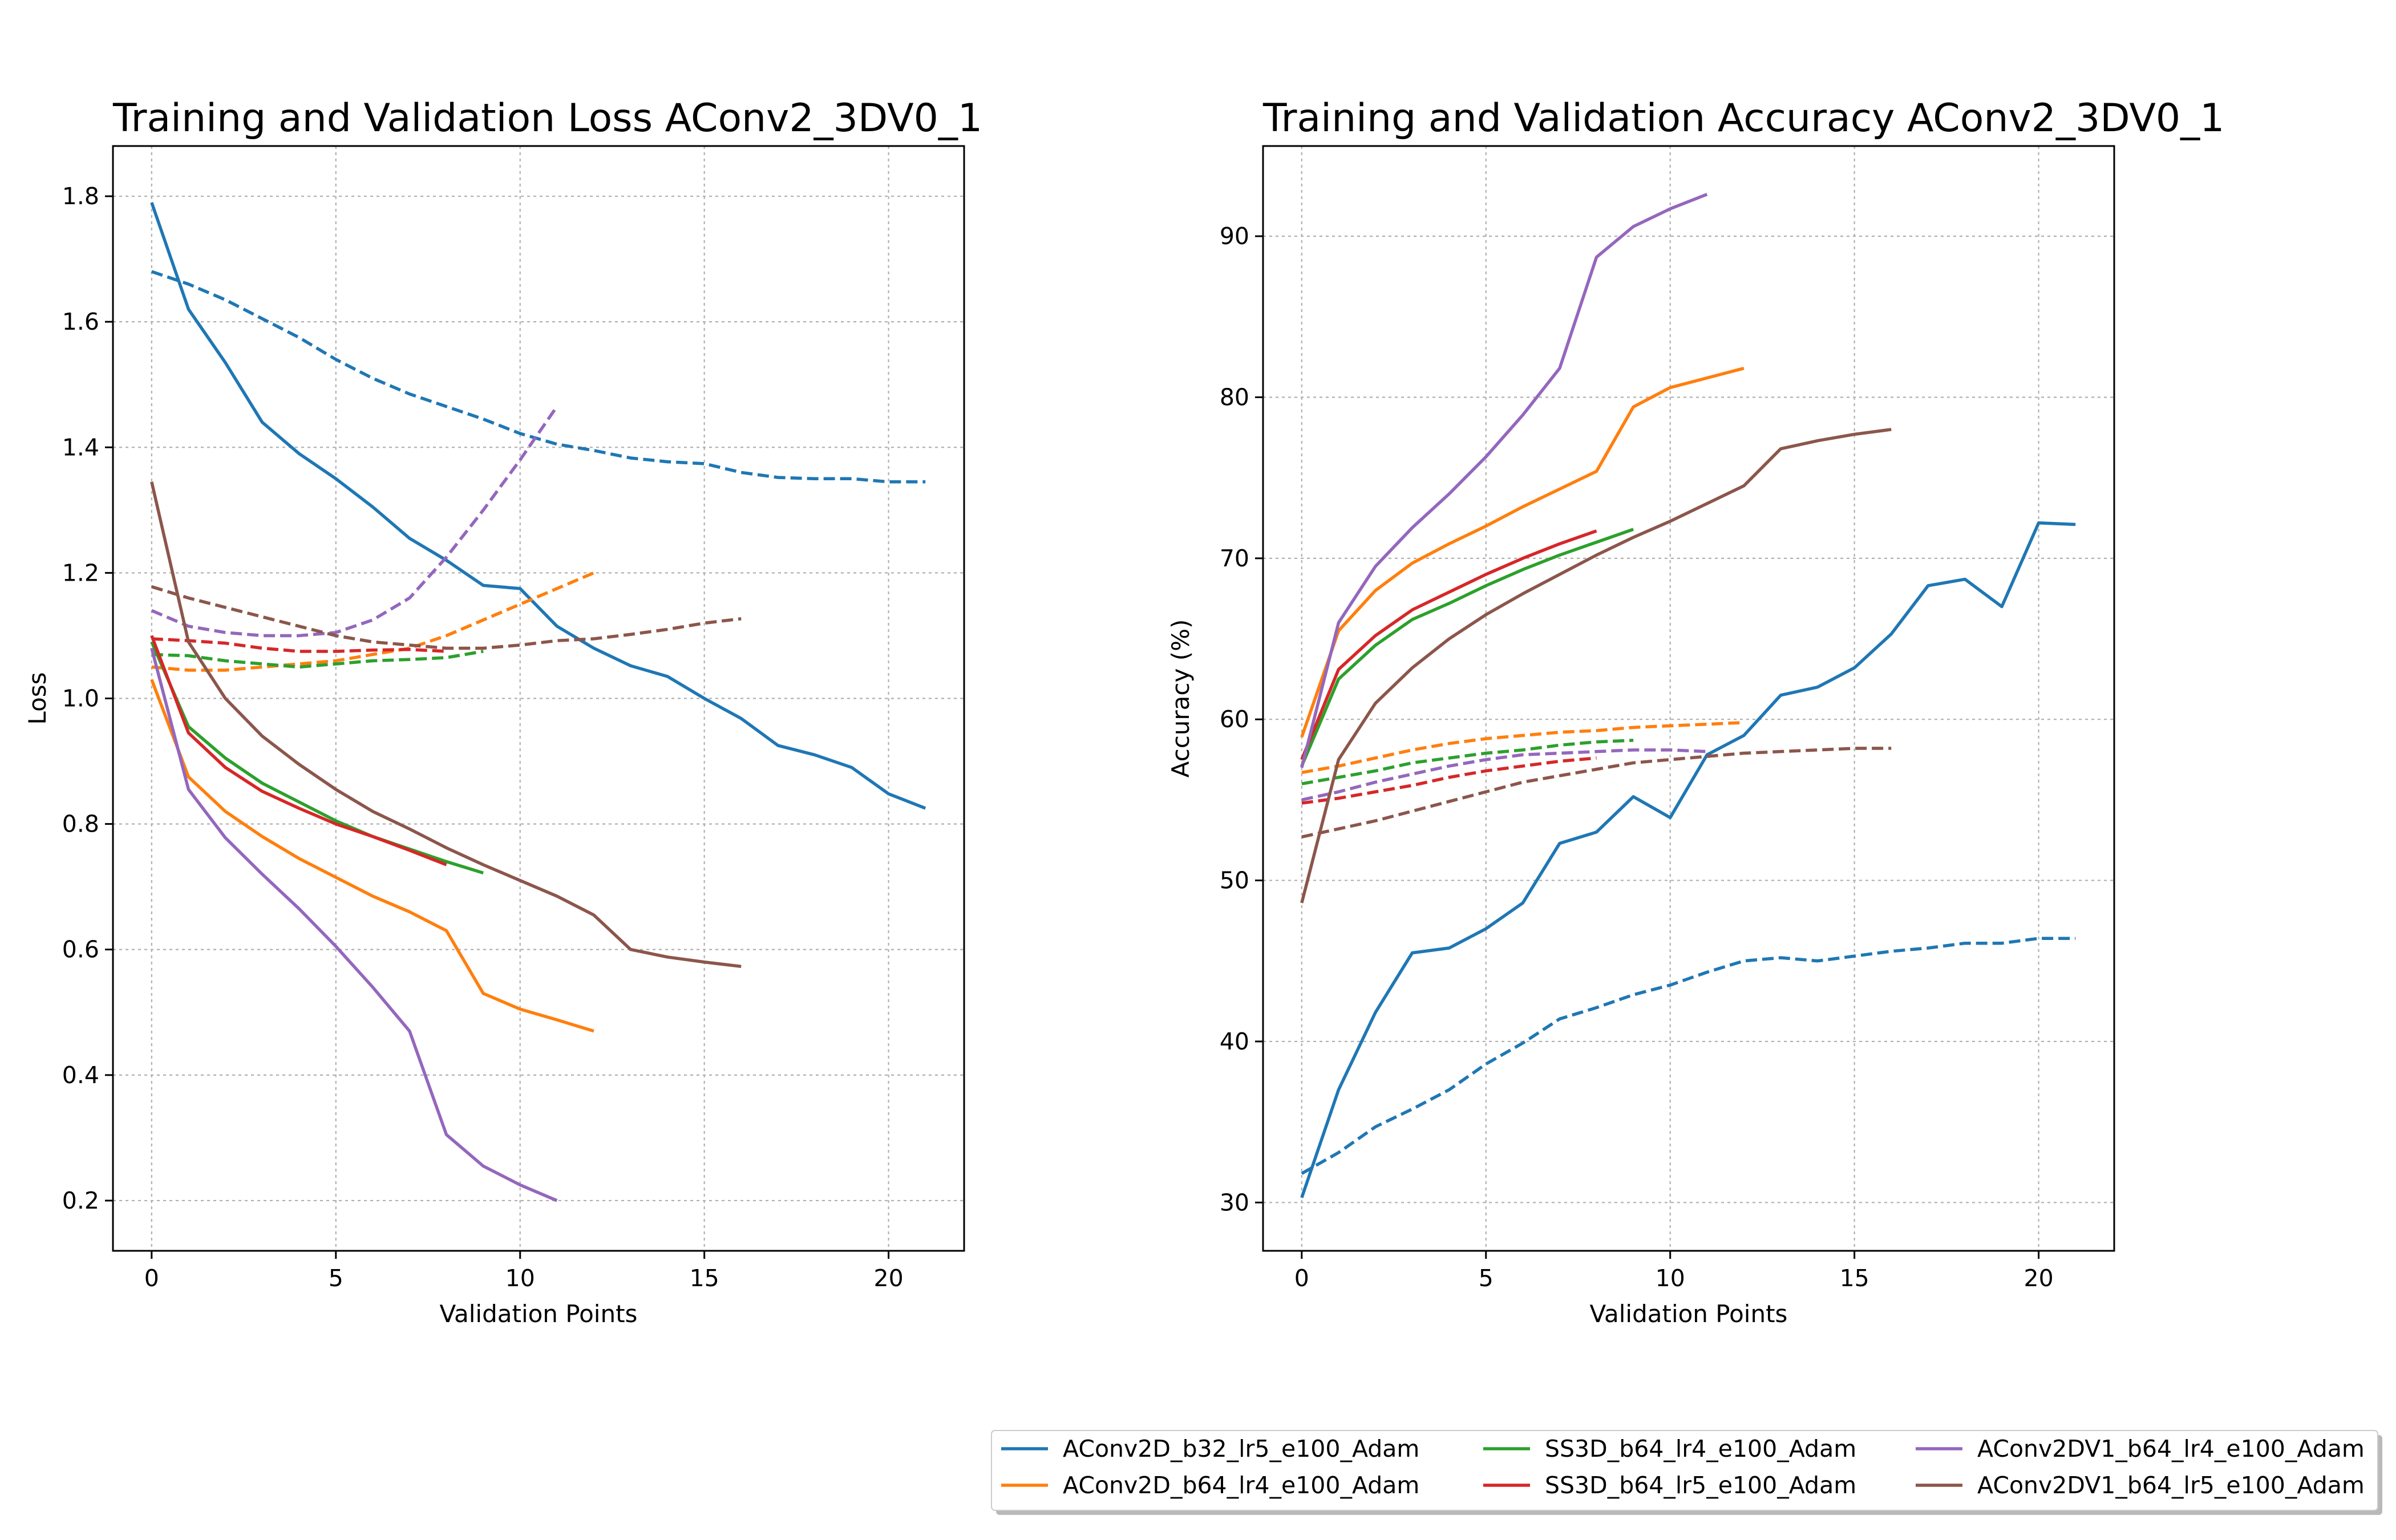 This screenshot has height=1540, width=2396. What do you see at coordinates (1671, 1278) in the screenshot?
I see `accuracy-xtick-label: 10` at bounding box center [1671, 1278].